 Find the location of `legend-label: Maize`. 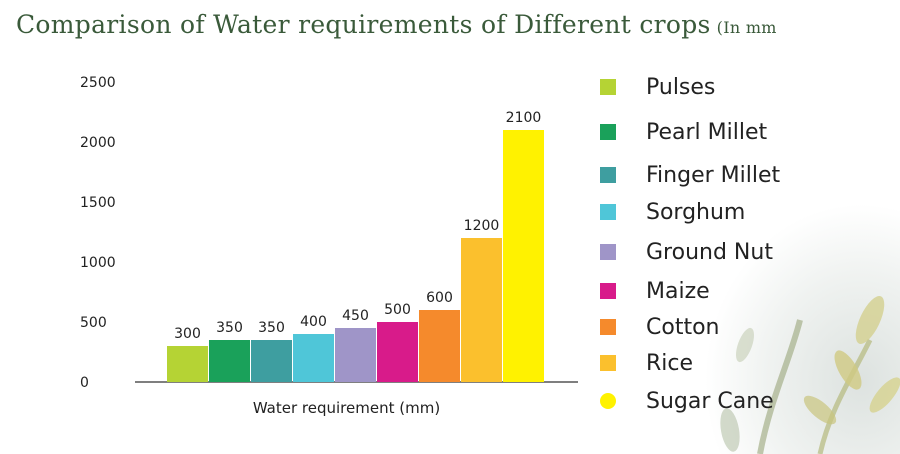

legend-label: Maize is located at coordinates (678, 291).